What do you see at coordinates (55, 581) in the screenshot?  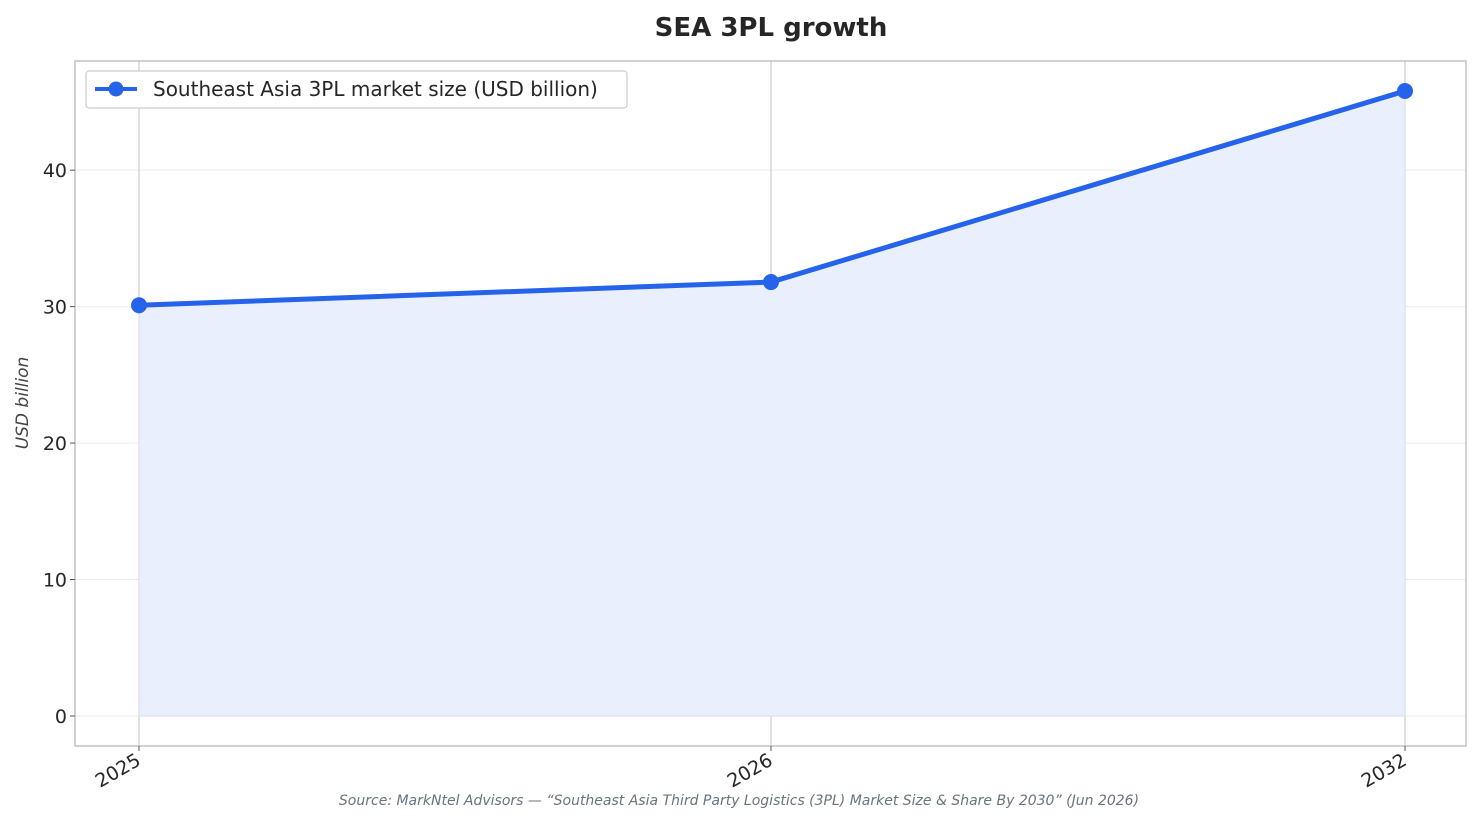 I see `y-tick-label: 10` at bounding box center [55, 581].